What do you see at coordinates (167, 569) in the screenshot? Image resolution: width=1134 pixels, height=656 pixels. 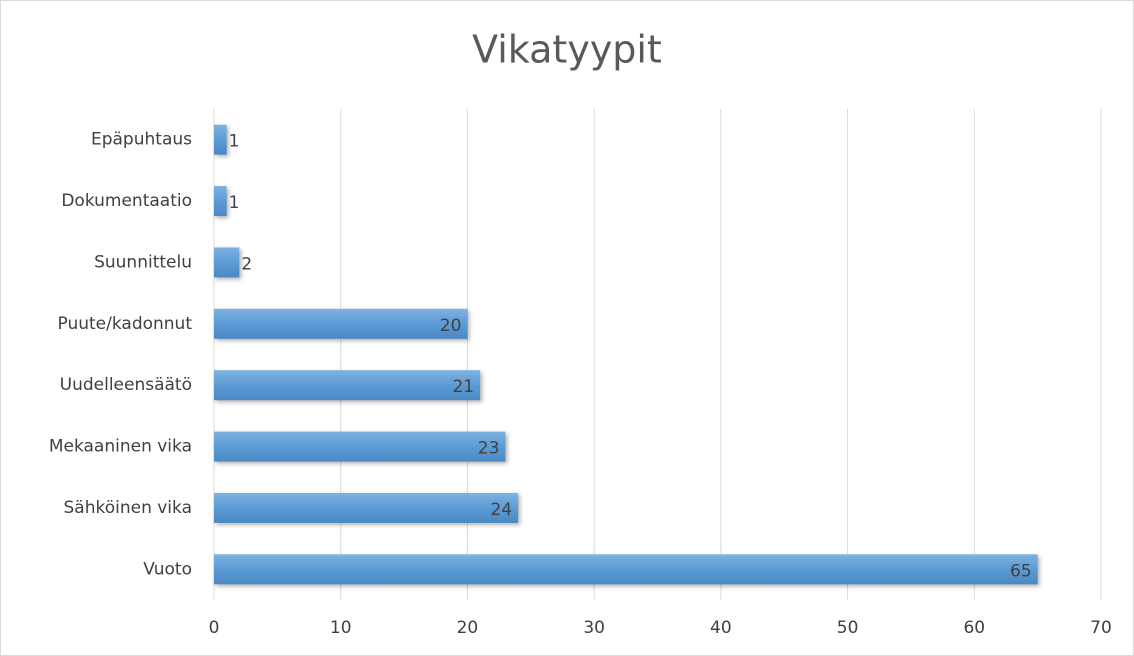 I see `y-tick-label: Vuoto` at bounding box center [167, 569].